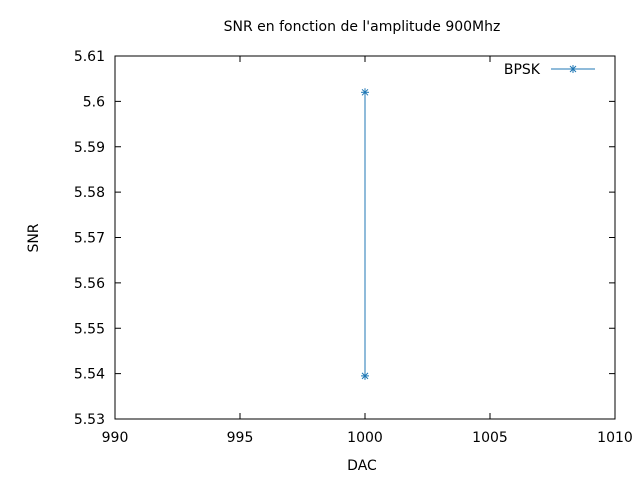 The height and width of the screenshot is (480, 640). Describe the element at coordinates (34, 237) in the screenshot. I see `y-axis-label: SNR` at that location.